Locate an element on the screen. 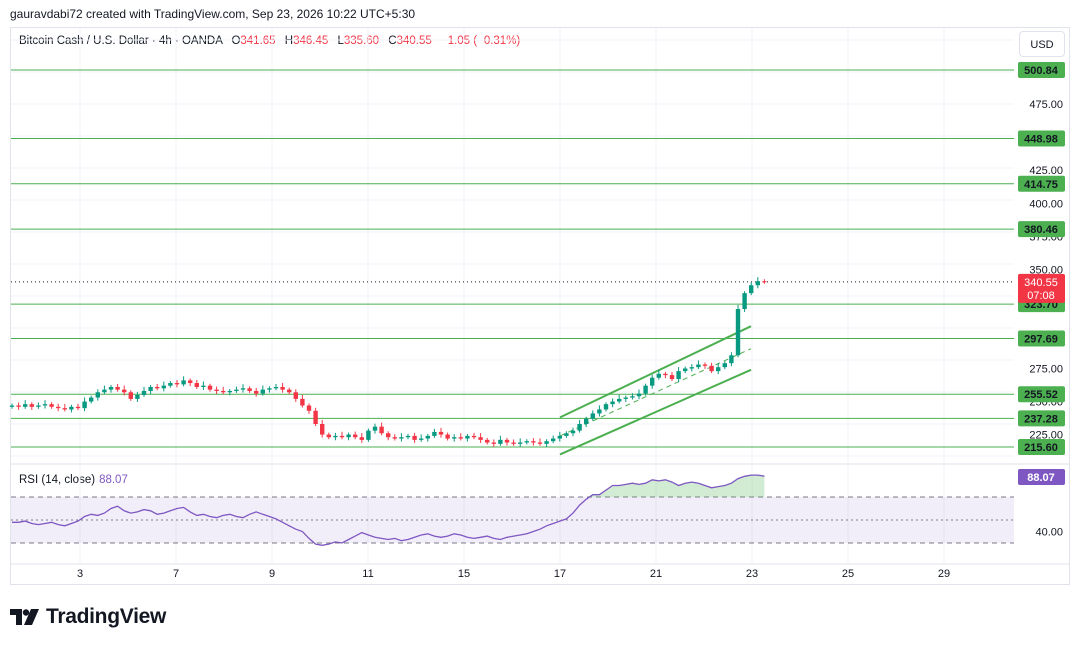 This screenshot has width=1080, height=647. y-tick-label: 475.00 is located at coordinates (1046, 105).